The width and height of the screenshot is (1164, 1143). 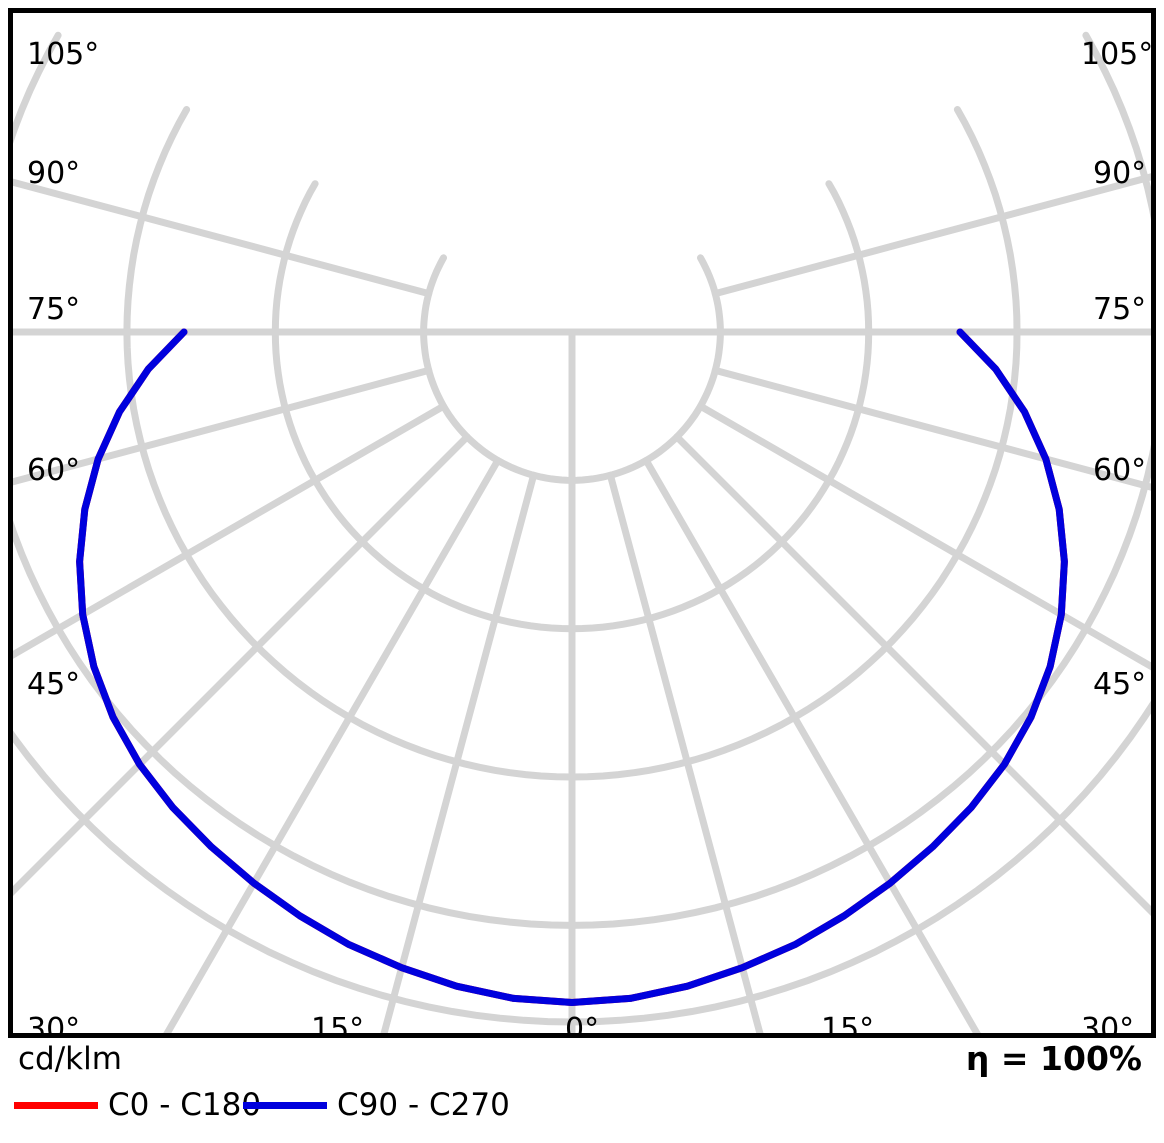 I want to click on legend-item-c90-c270: C90 - C270, so click(x=376, y=1105).